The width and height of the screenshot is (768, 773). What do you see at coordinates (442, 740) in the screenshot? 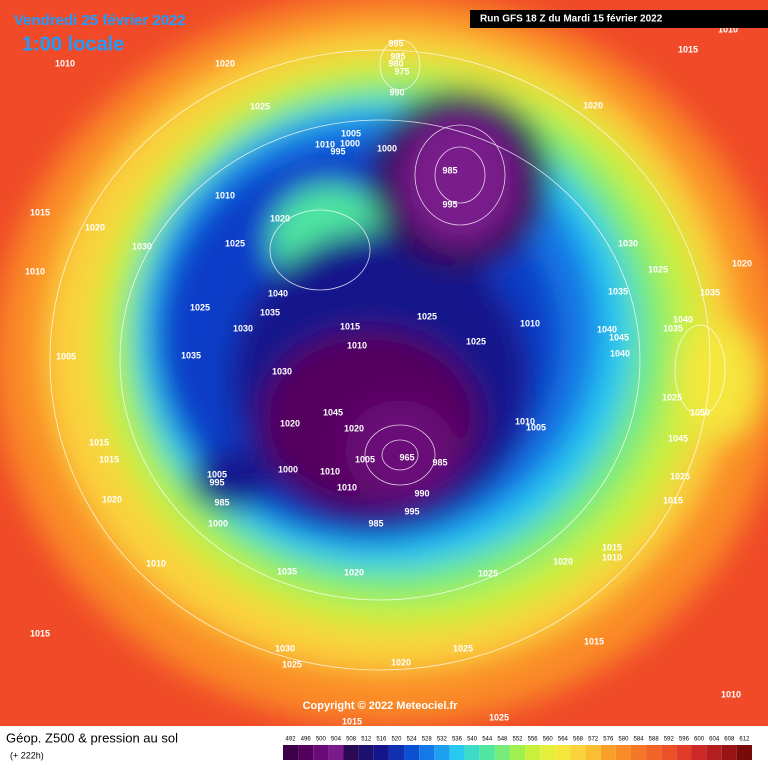
I see `colorbar-label: 532` at bounding box center [442, 740].